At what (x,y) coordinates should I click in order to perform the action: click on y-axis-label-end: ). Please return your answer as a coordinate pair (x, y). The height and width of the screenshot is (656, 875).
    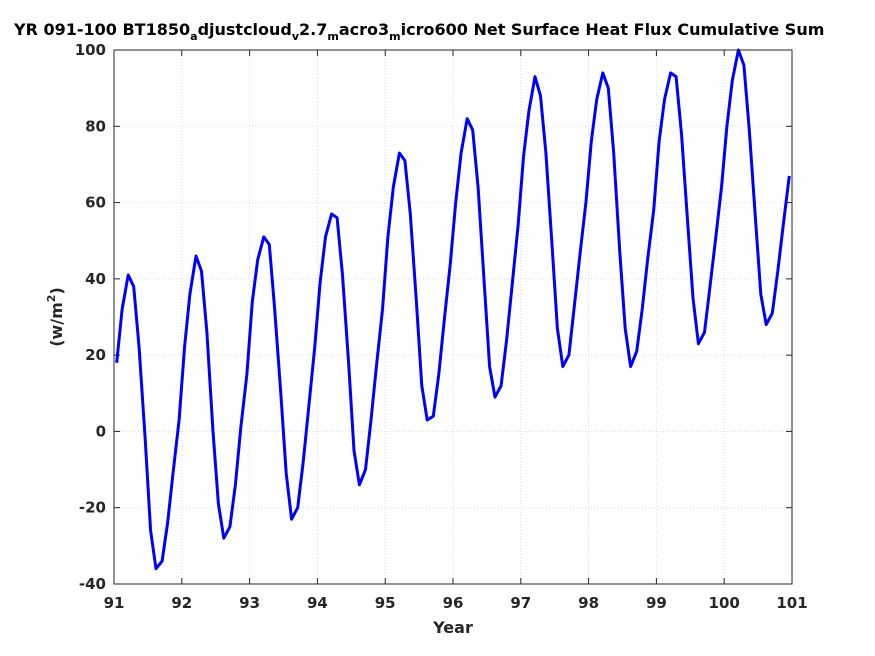
    Looking at the image, I should click on (56, 290).